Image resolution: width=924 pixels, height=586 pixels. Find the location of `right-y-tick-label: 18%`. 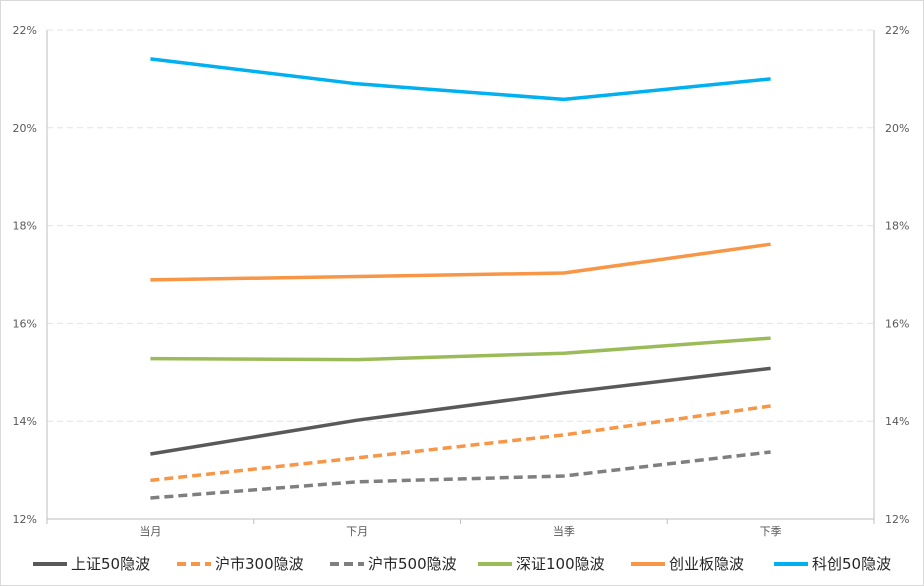

right-y-tick-label: 18% is located at coordinates (897, 226).